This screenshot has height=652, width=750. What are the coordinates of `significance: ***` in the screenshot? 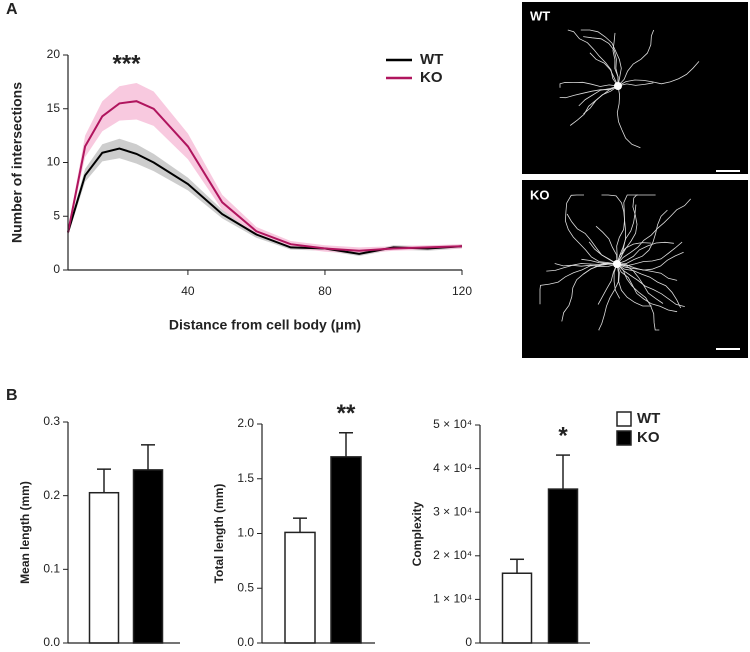 It's located at (127, 63).